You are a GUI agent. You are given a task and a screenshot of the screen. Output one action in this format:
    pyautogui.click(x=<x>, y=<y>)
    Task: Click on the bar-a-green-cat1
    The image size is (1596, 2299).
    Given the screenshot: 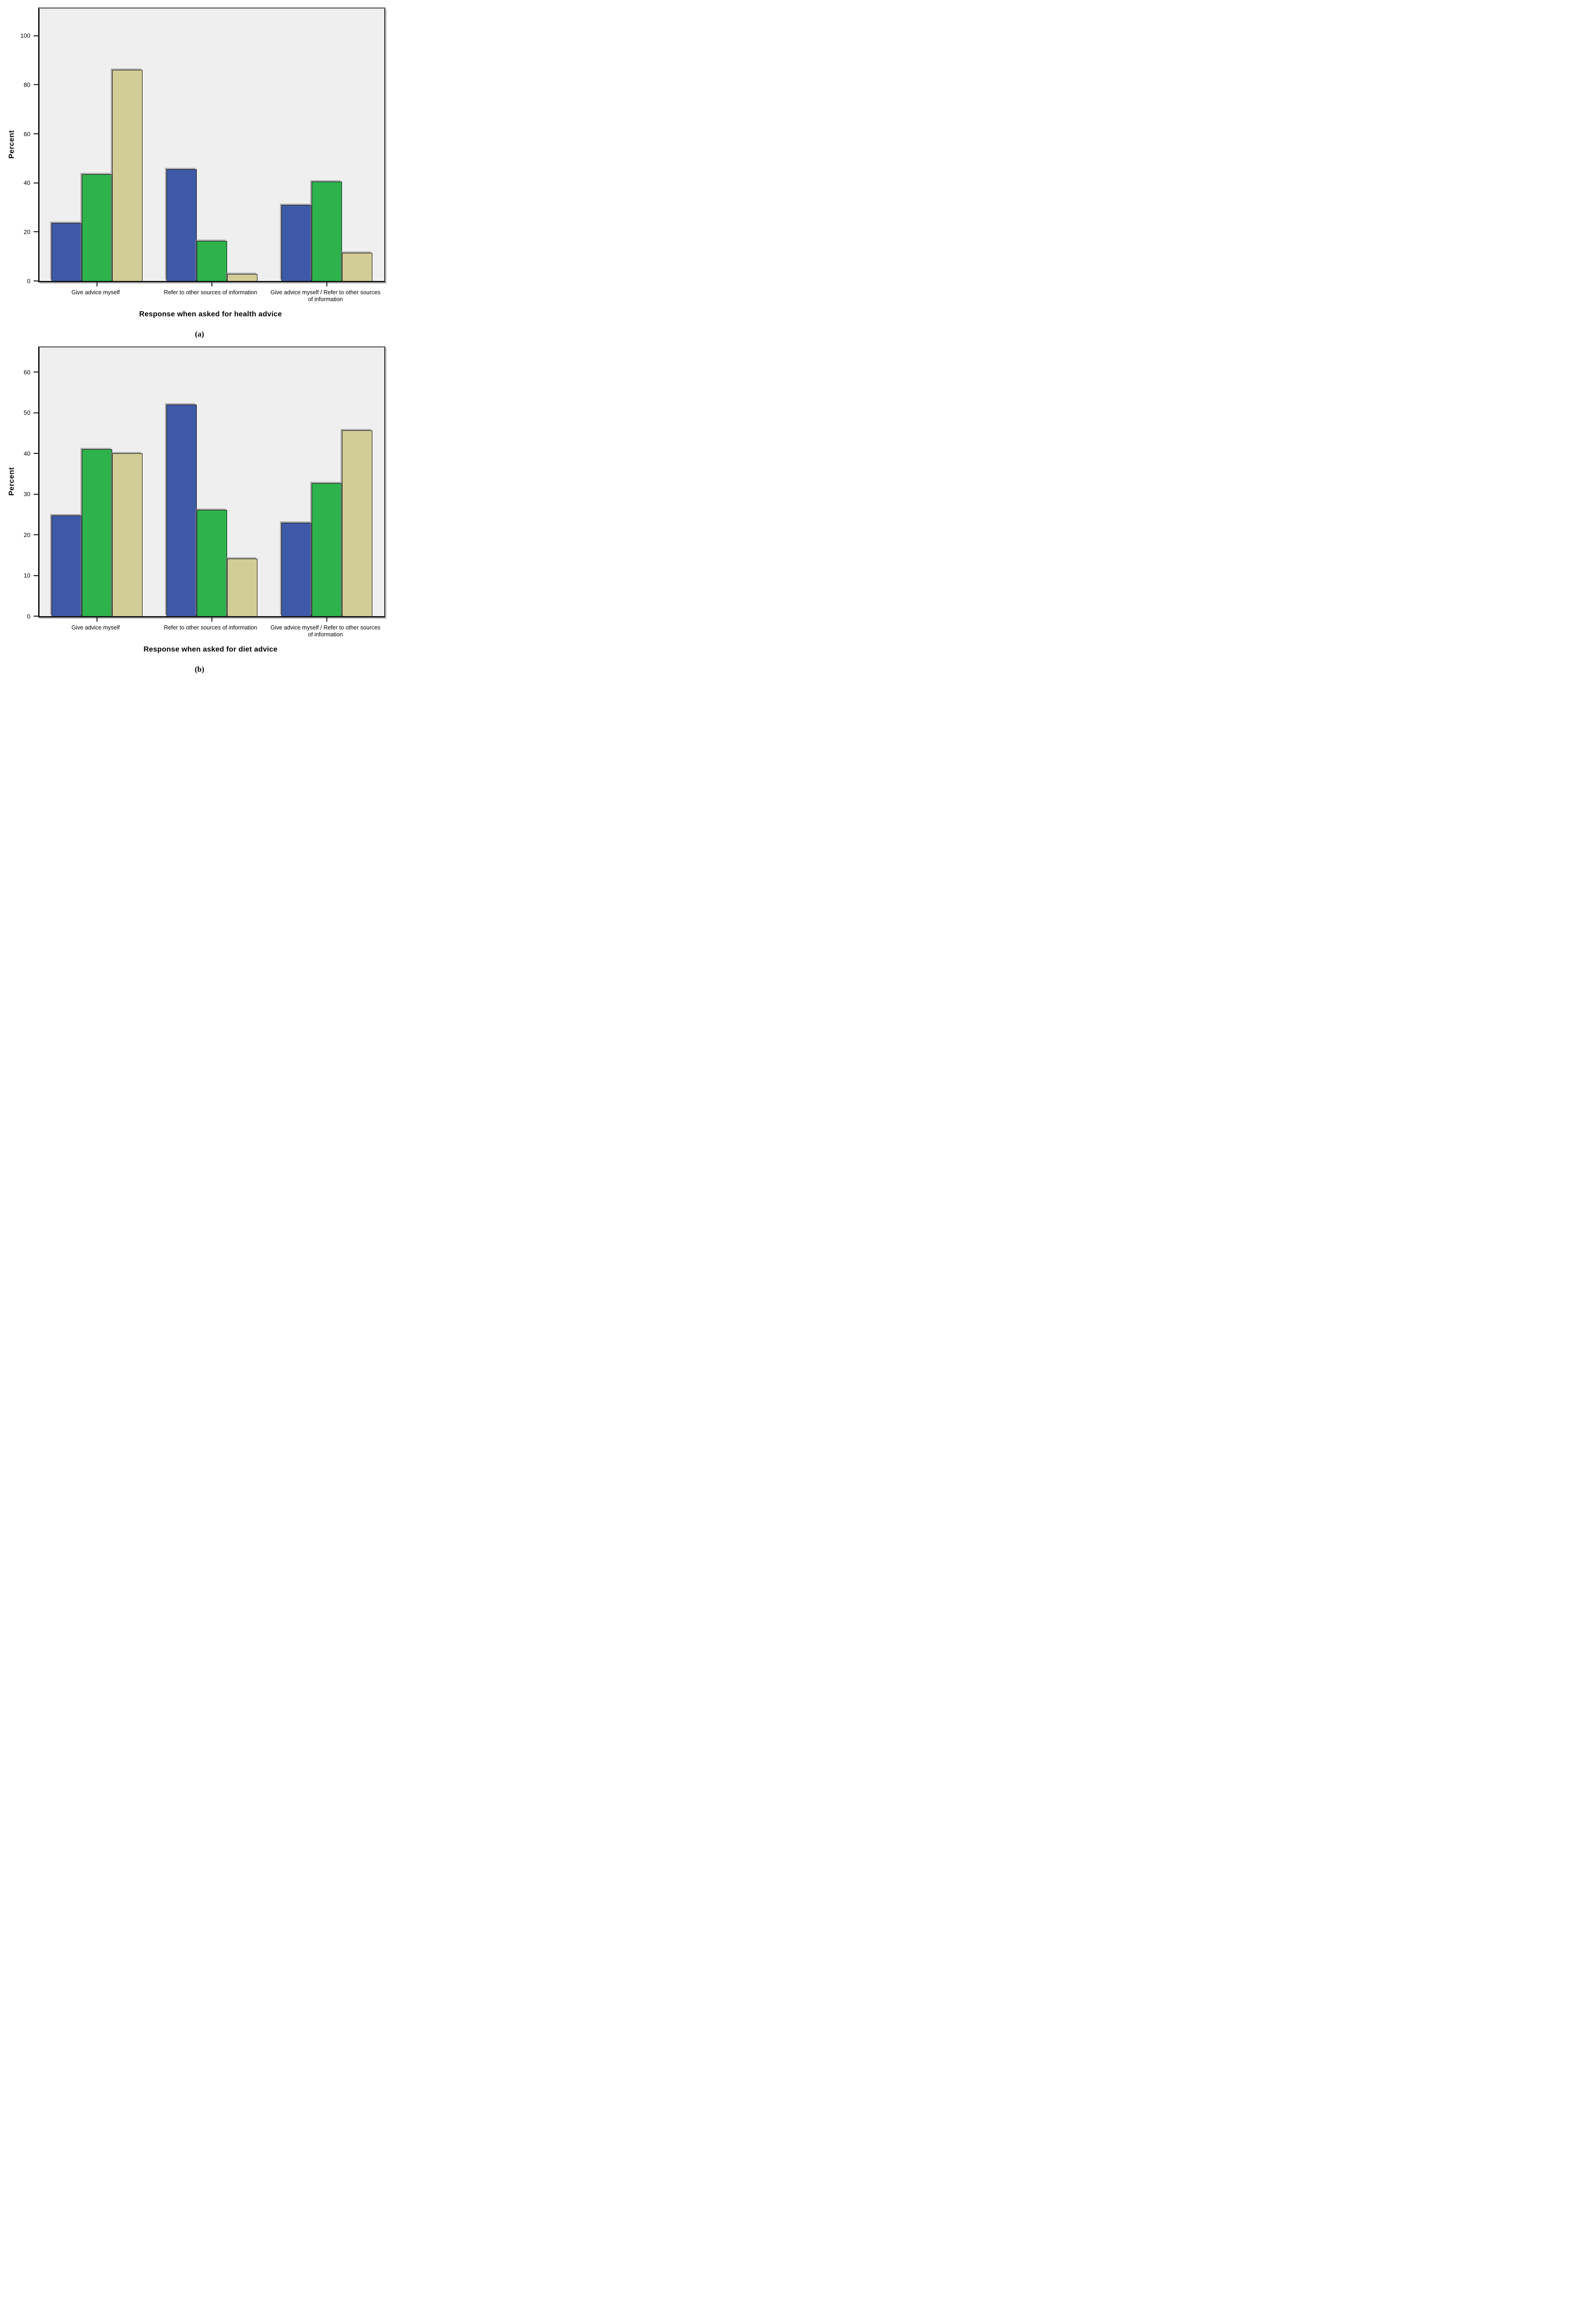 What is the action you would take?
    pyautogui.click(x=97, y=227)
    